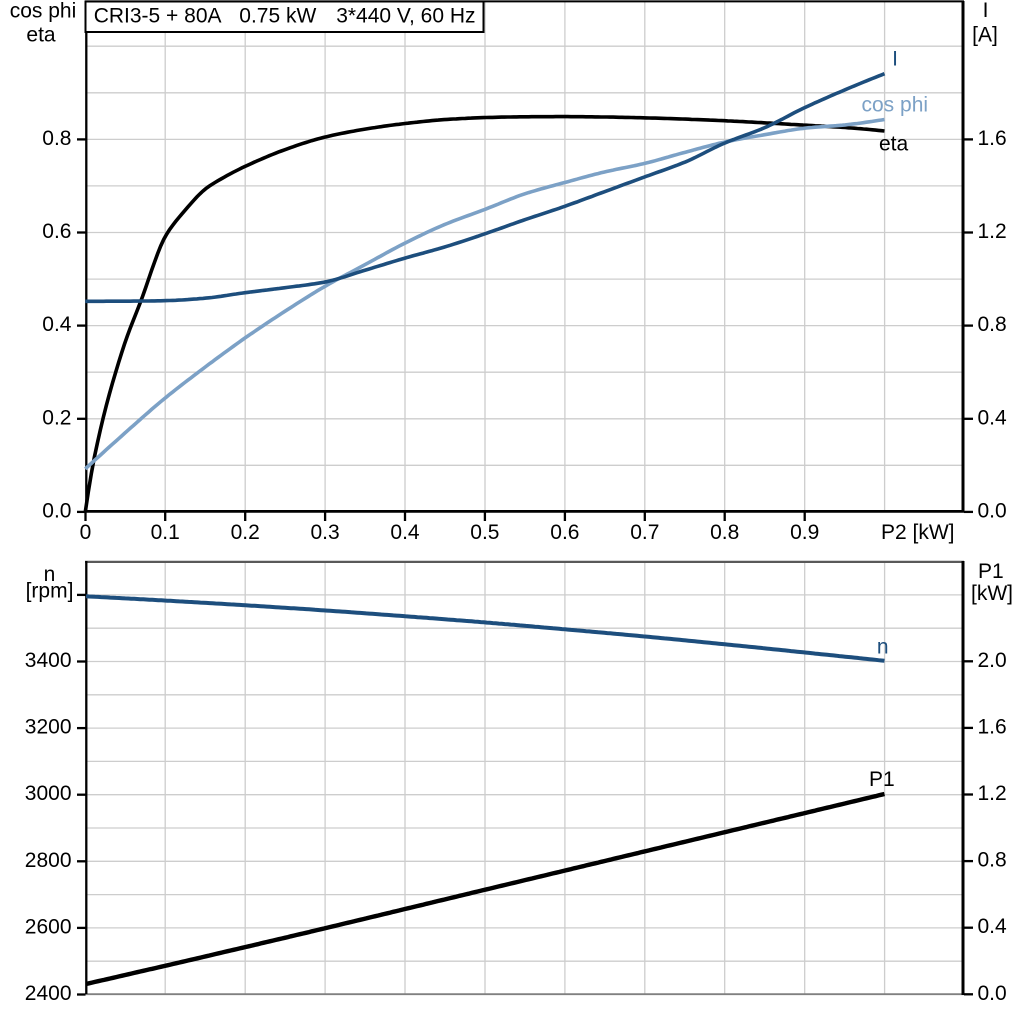  I want to click on svg-text: 2800, so click(48, 860).